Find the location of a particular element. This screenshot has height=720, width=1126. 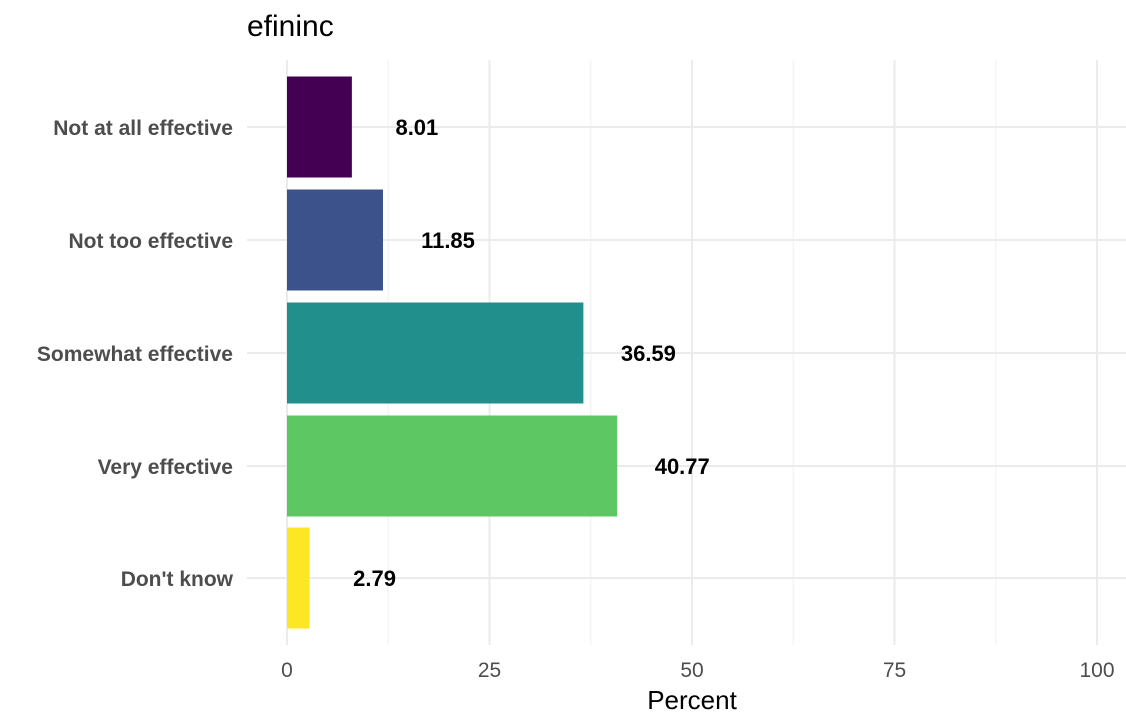

x-axis: 0 25 50 75 100 is located at coordinates (697, 670).